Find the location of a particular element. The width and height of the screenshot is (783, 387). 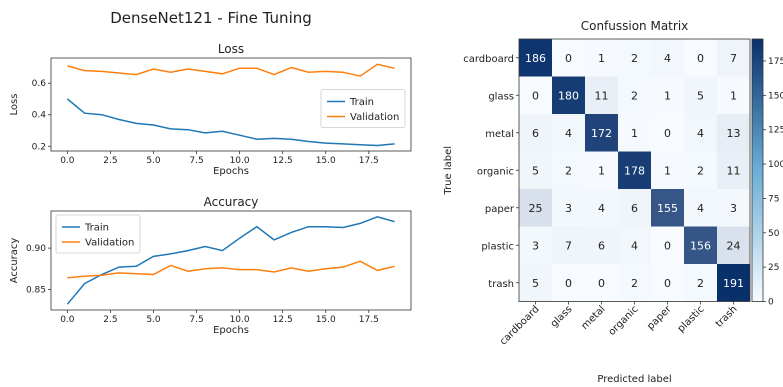

accuracy-legend: Train Validation is located at coordinates (98, 234).